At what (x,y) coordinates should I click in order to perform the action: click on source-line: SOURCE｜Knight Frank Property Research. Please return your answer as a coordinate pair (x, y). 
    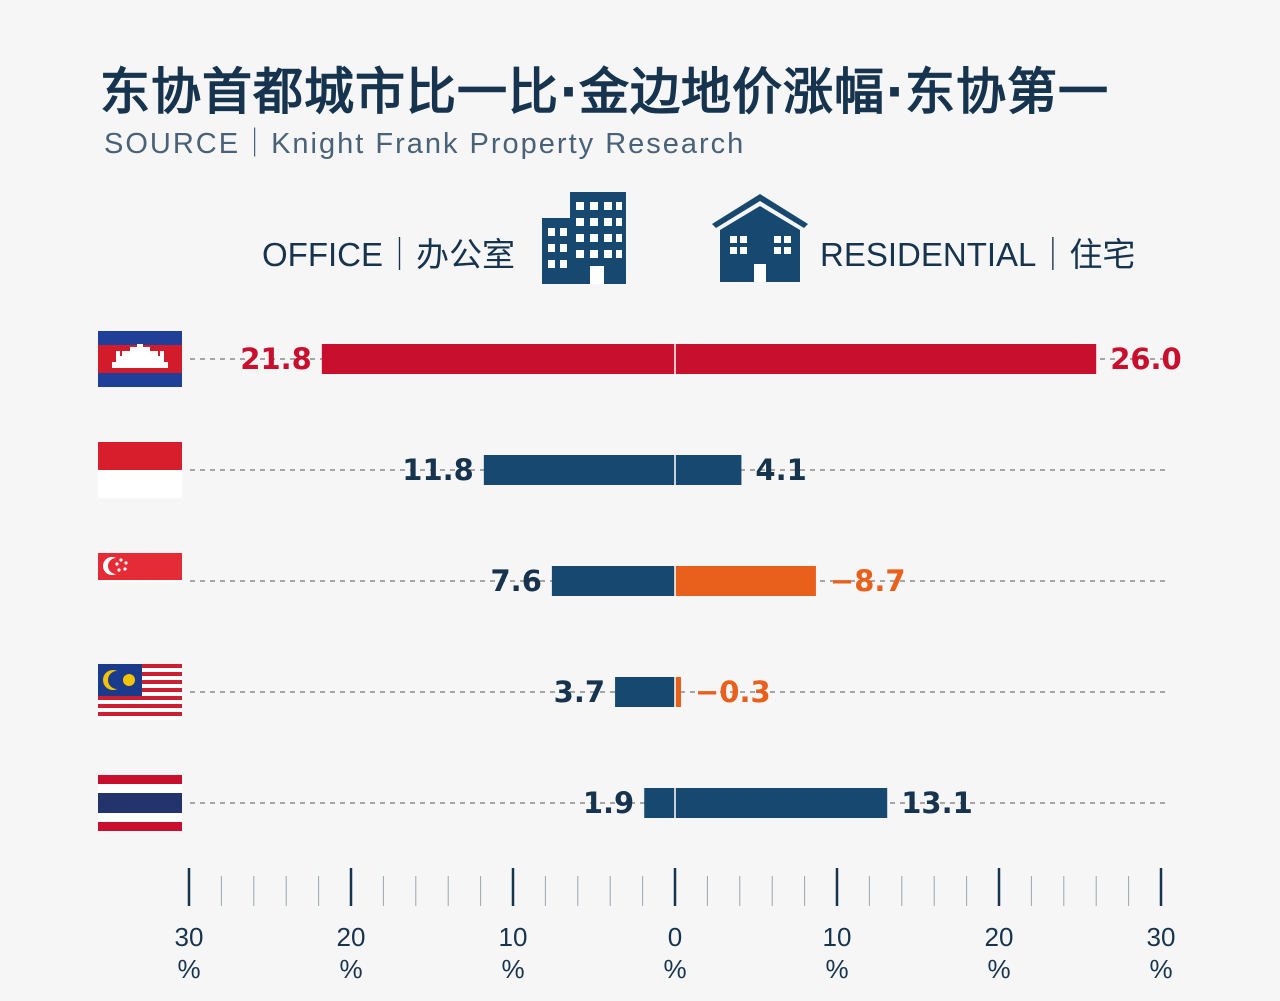
    Looking at the image, I should click on (425, 144).